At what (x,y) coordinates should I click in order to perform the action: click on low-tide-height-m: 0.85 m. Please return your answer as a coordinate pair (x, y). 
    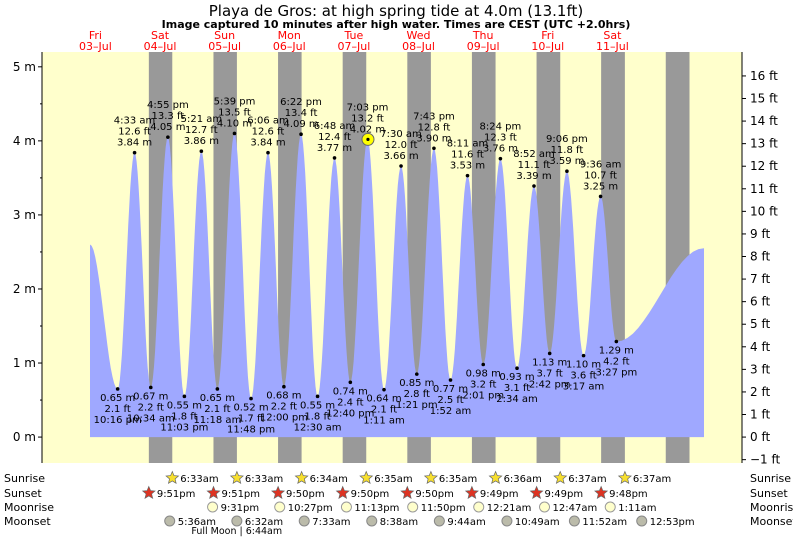
    Looking at the image, I should click on (416, 383).